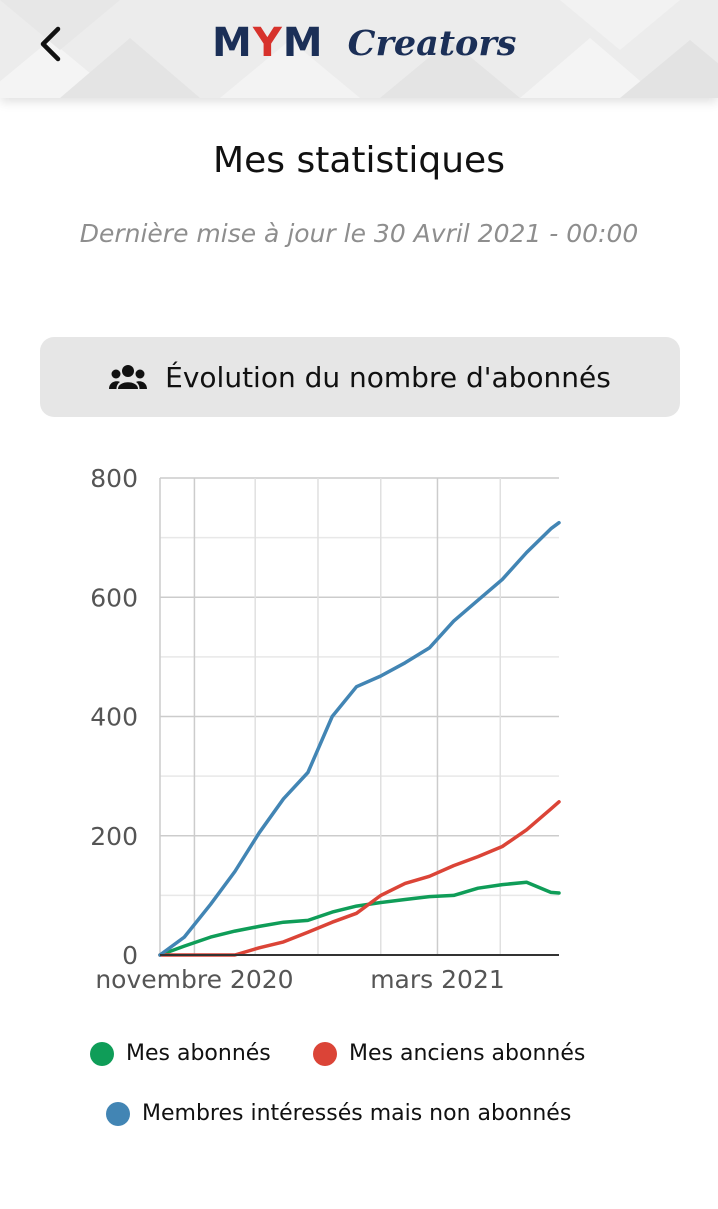 This screenshot has width=718, height=1209. I want to click on legend-label: Mes abonnés, so click(198, 1053).